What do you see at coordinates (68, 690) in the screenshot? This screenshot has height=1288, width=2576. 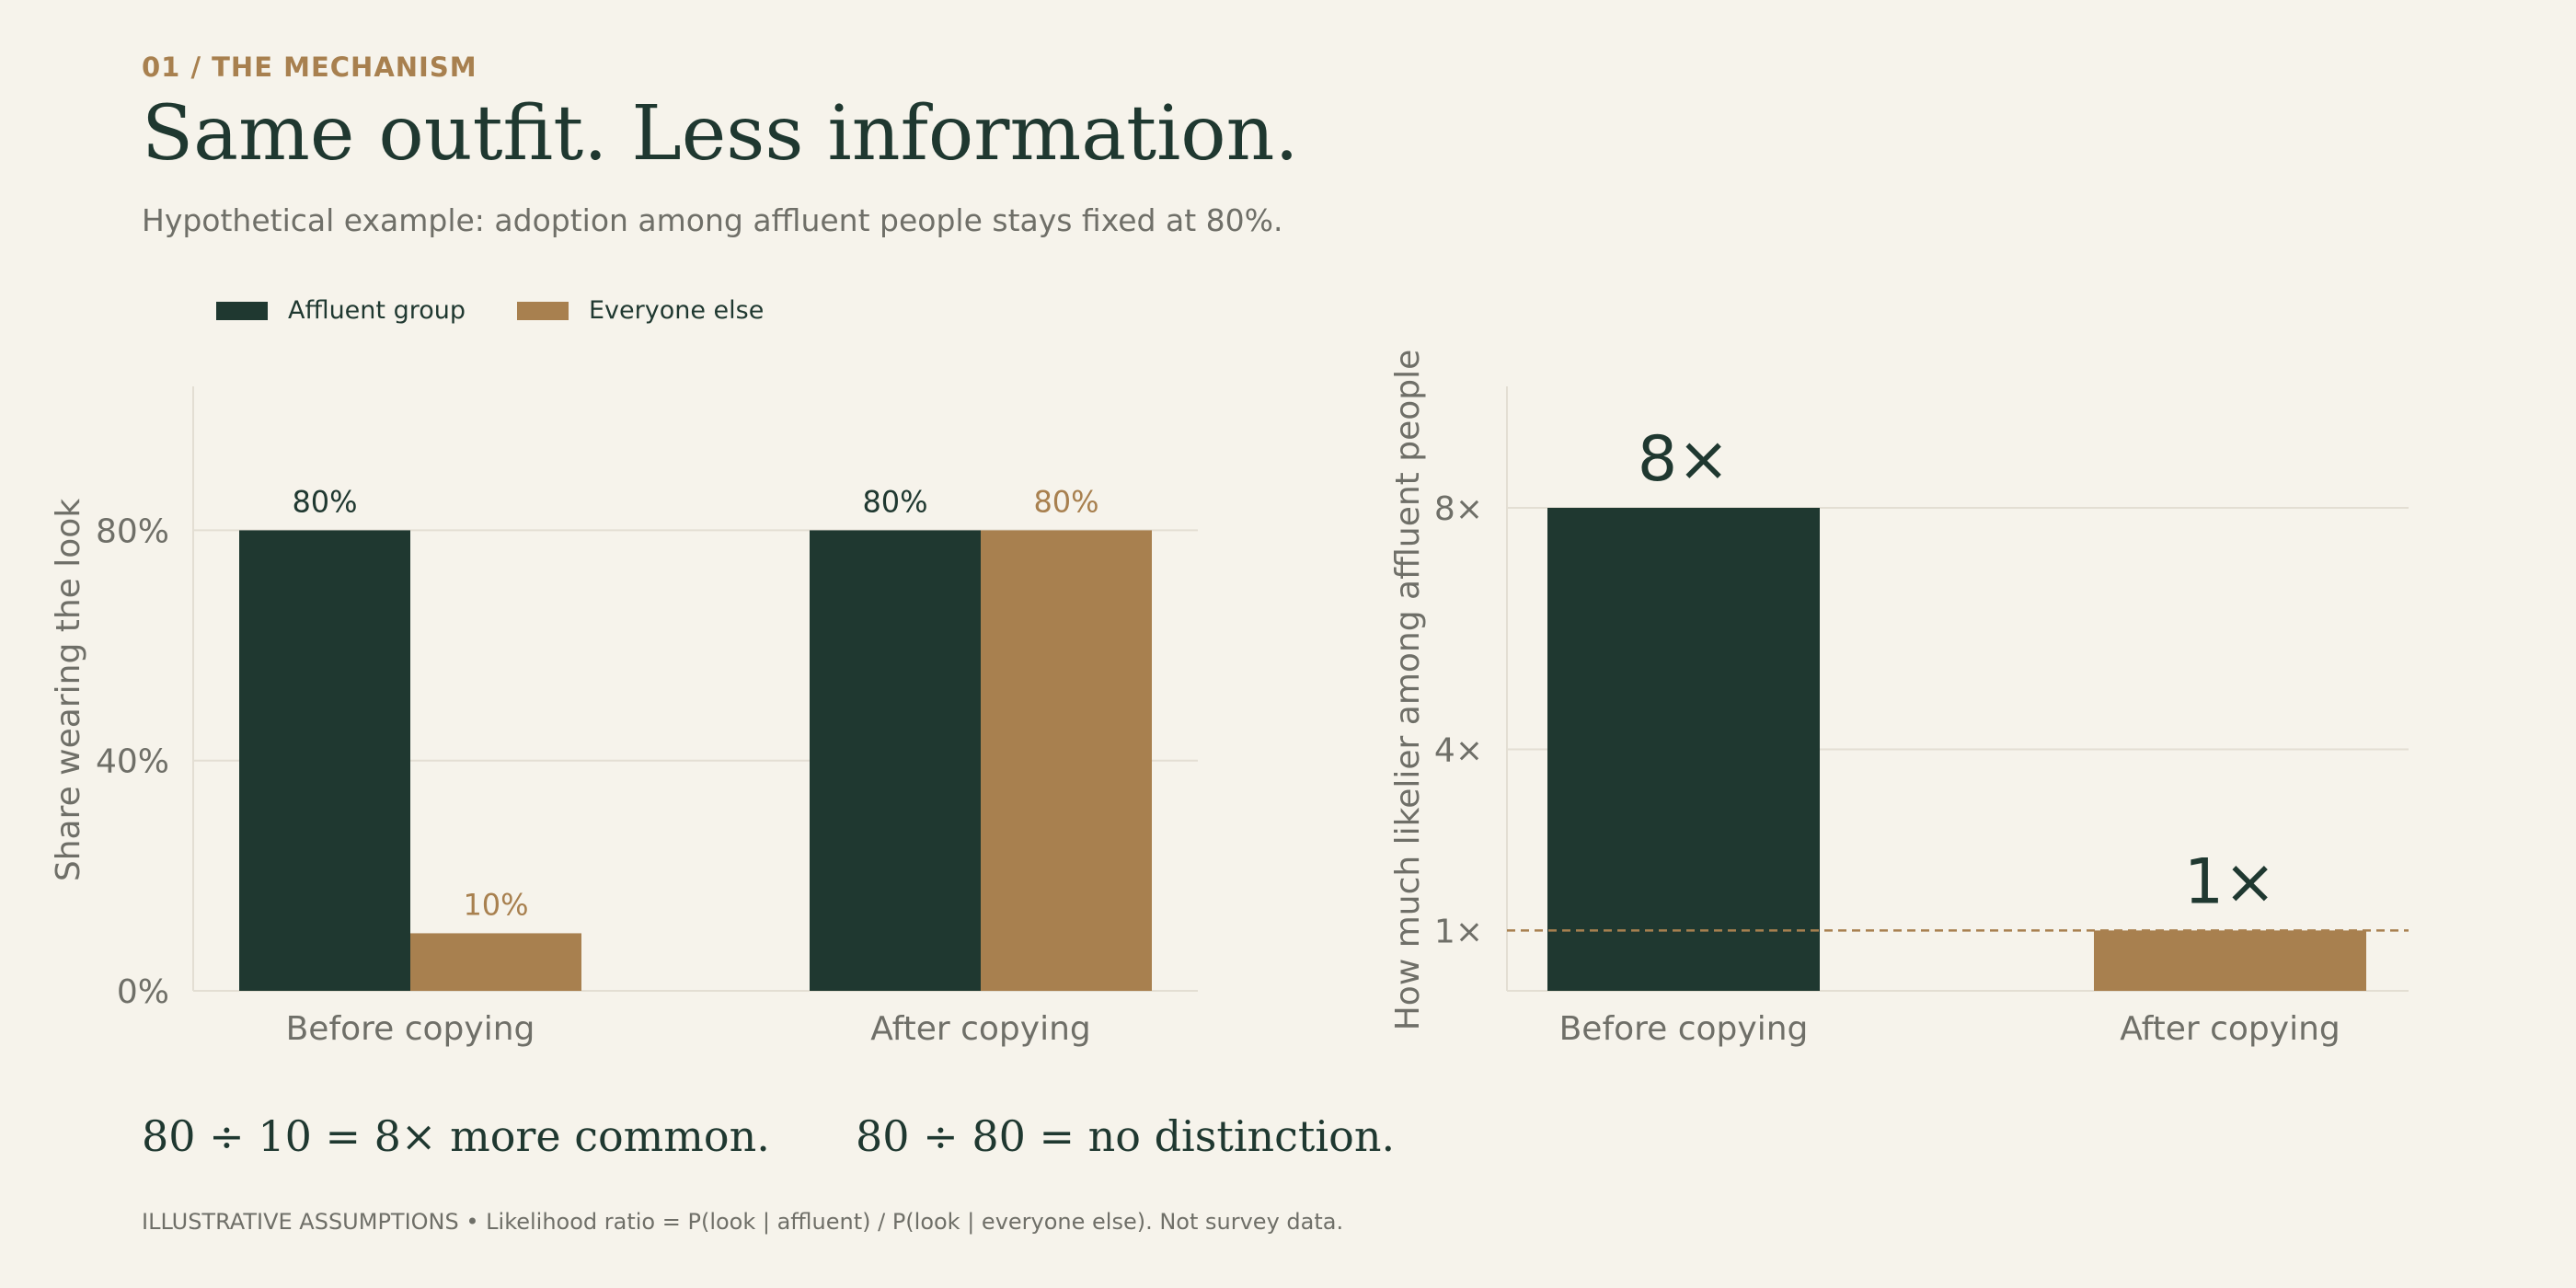 I see `y-axis-title: Share wearing the look` at bounding box center [68, 690].